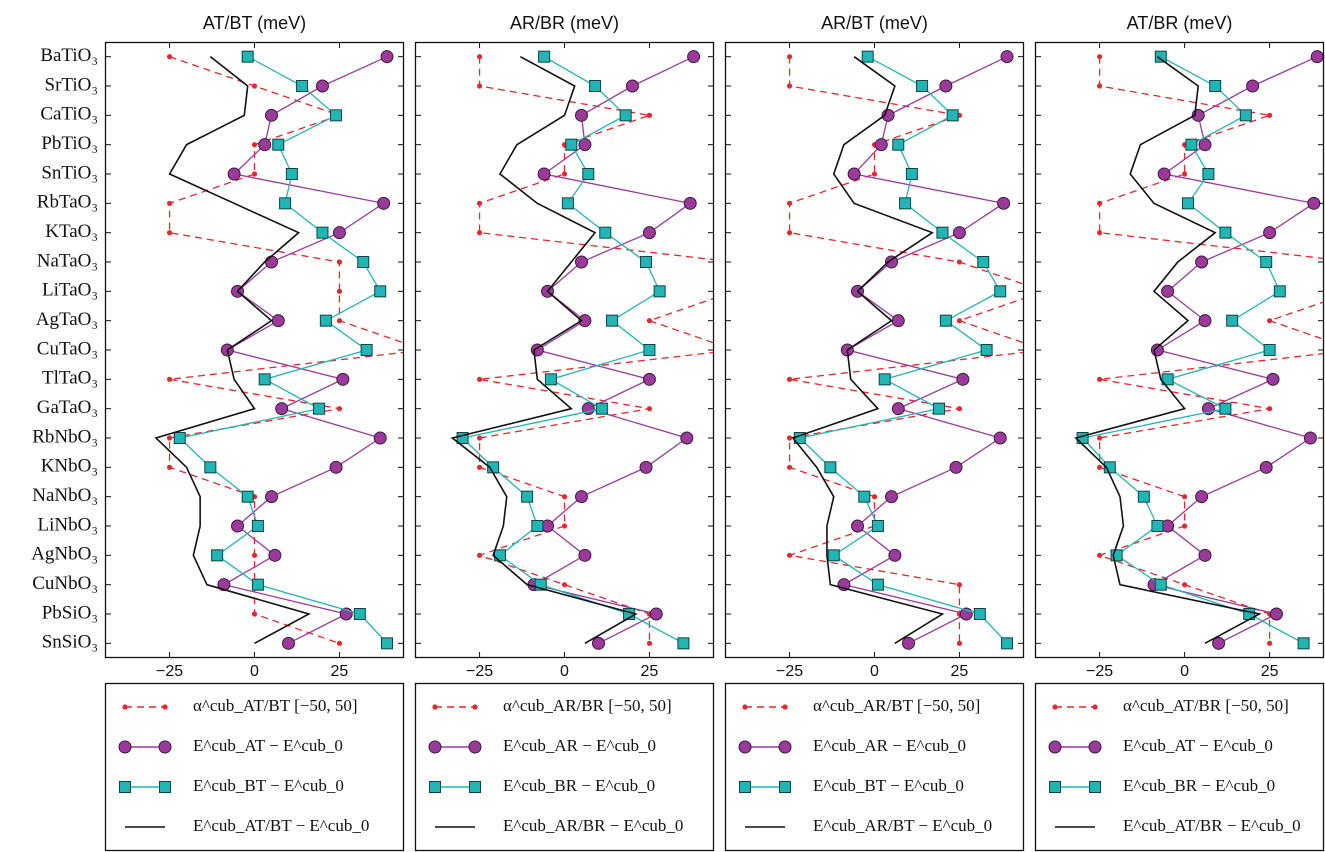 This screenshot has width=1325, height=852. Describe the element at coordinates (69, 55) in the screenshot. I see `y-tick-label: BaTiO₃` at that location.